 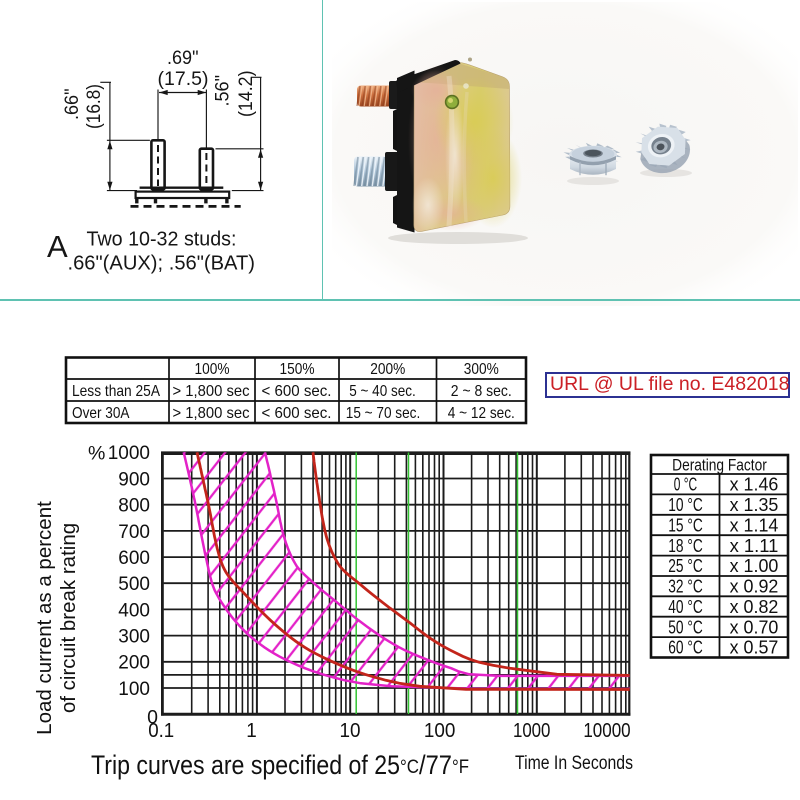 I want to click on svg-text: 10000, so click(x=606, y=731).